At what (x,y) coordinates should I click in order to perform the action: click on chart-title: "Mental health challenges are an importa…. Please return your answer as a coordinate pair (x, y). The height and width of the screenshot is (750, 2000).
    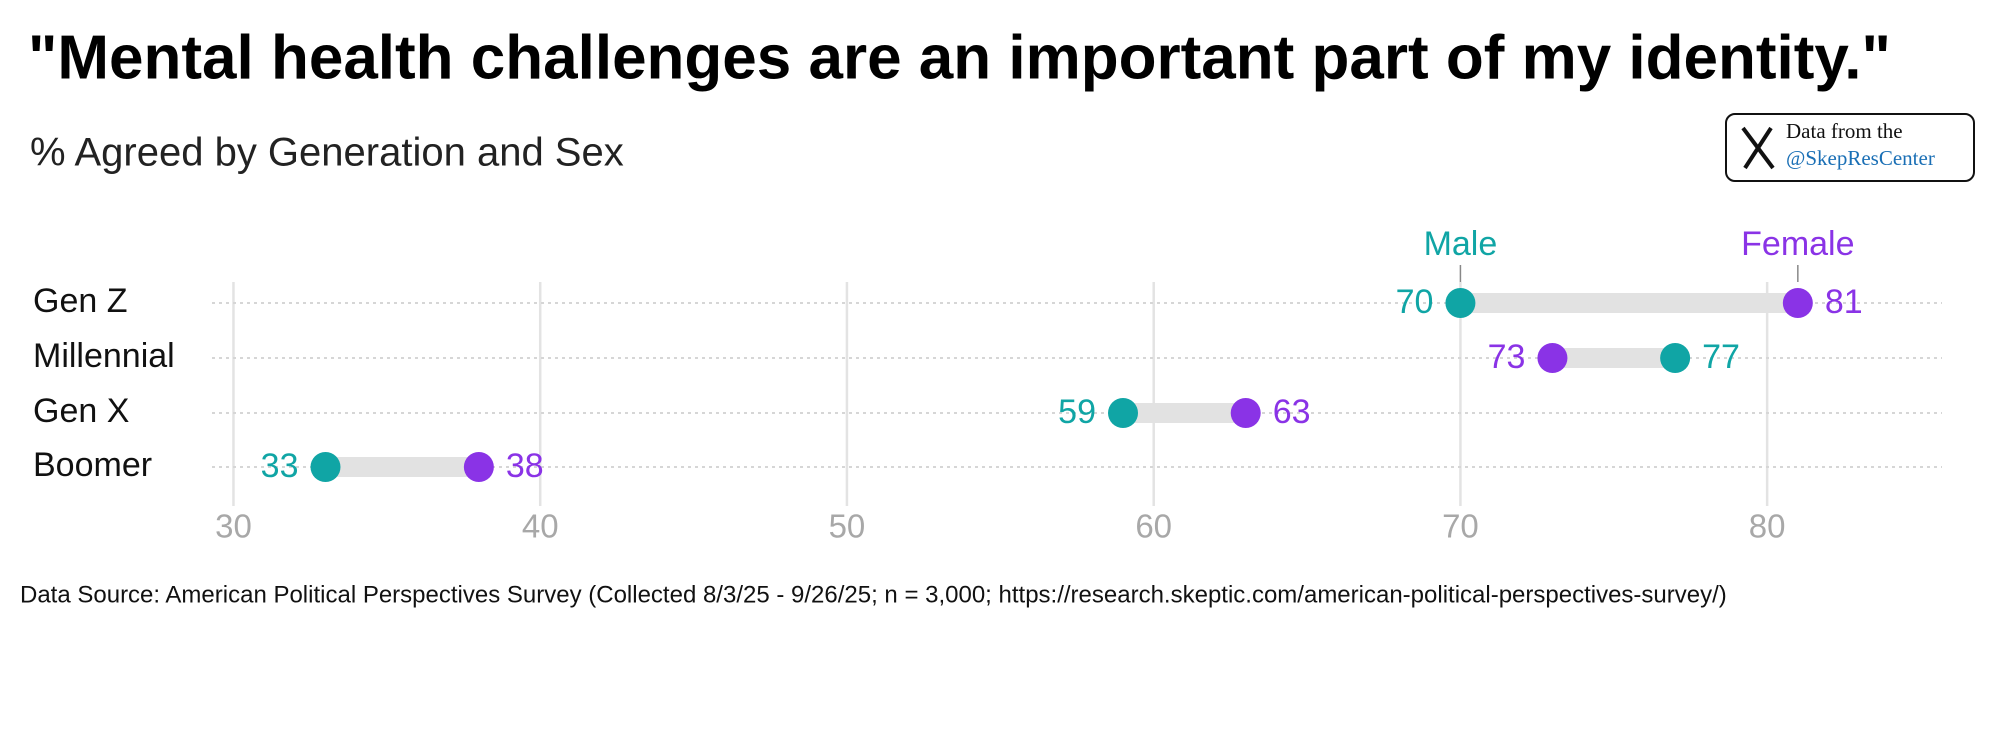
    Looking at the image, I should click on (959, 57).